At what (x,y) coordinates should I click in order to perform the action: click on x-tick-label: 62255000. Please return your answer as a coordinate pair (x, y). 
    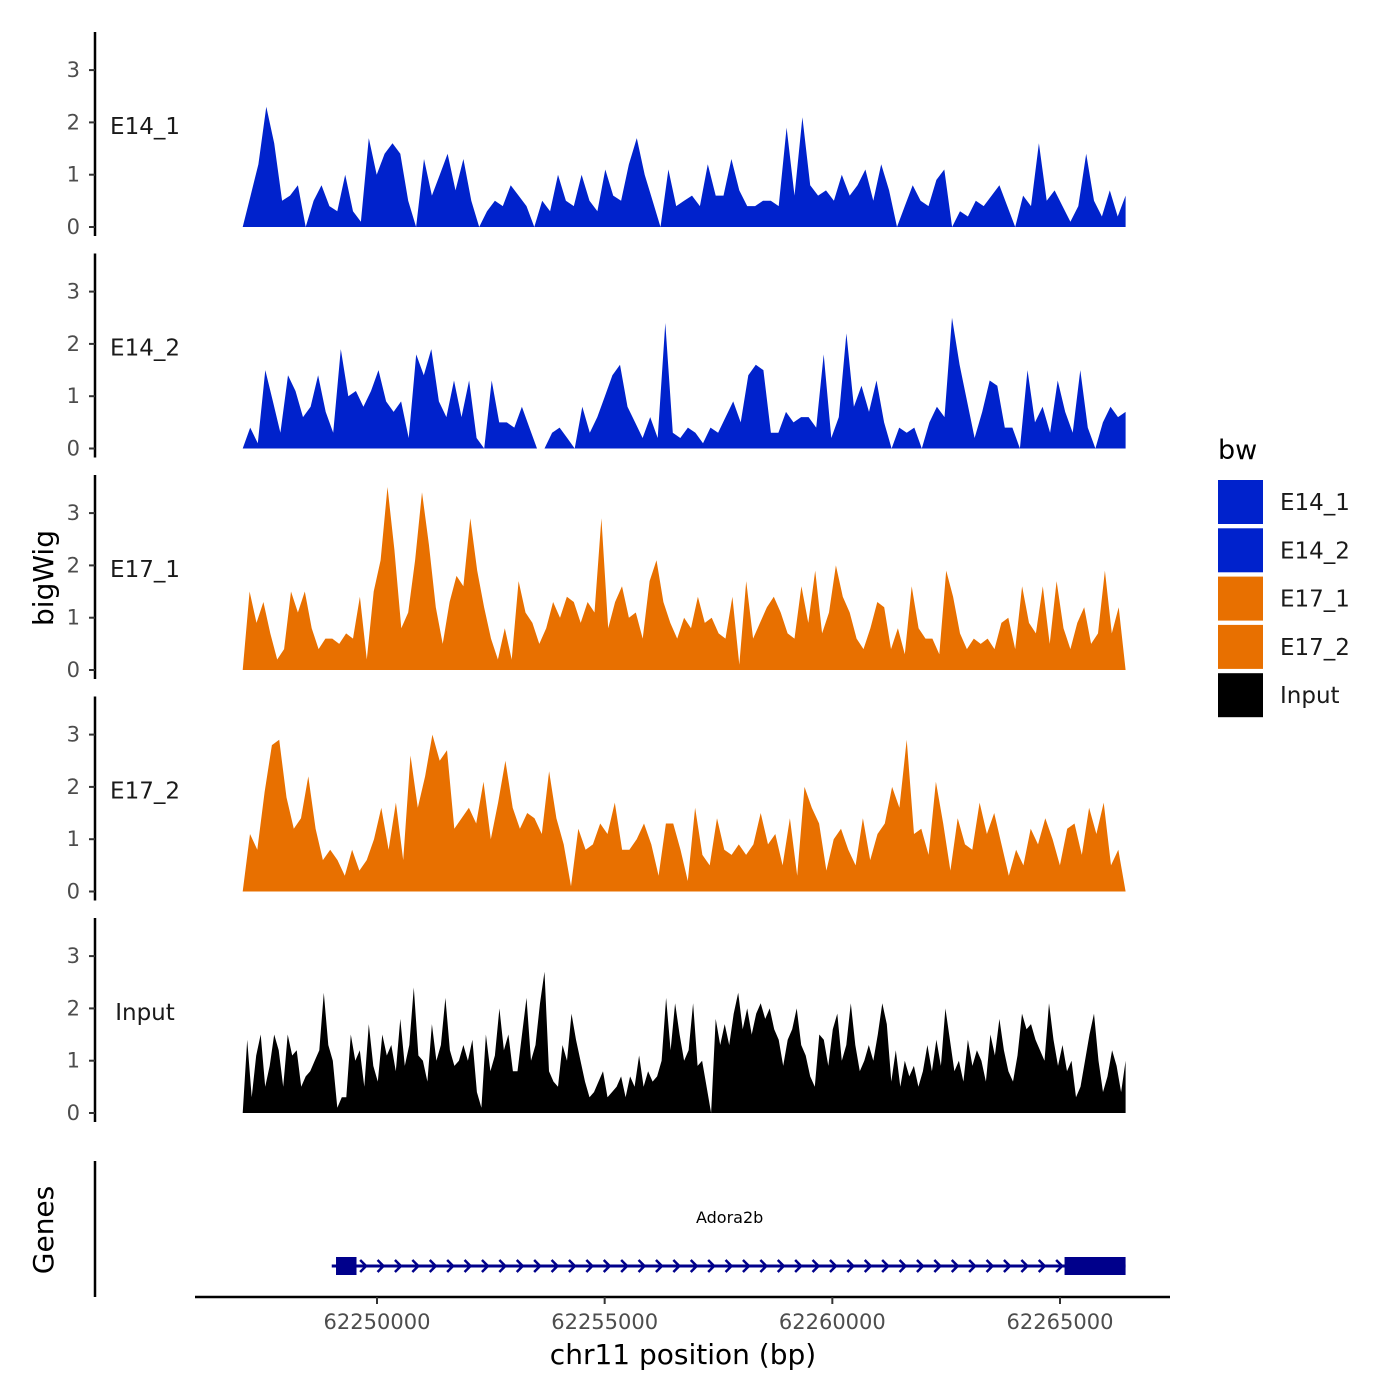
    Looking at the image, I should click on (604, 1322).